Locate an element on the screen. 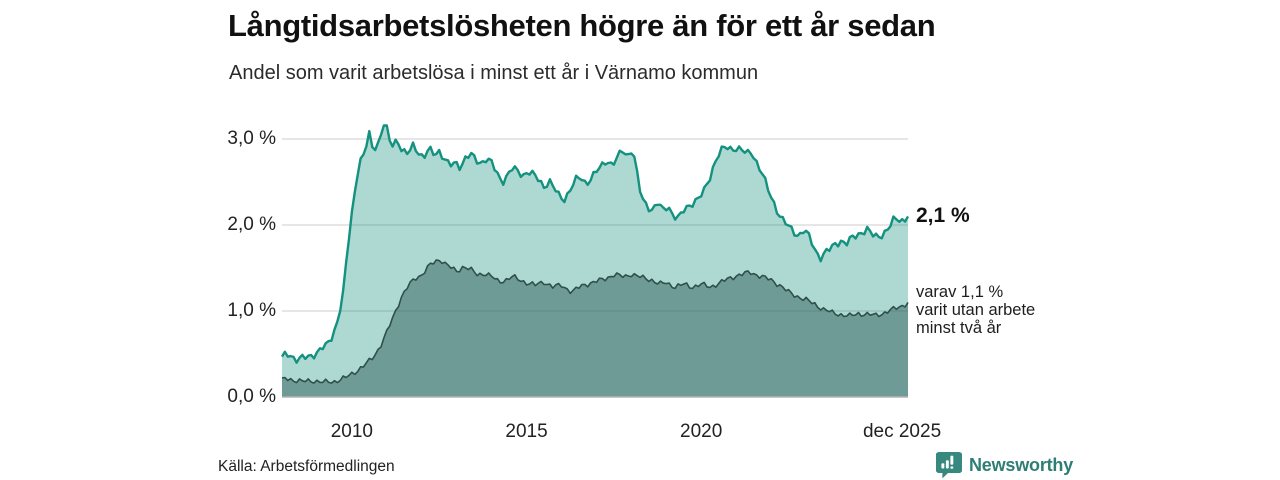 This screenshot has width=1280, height=480. source-note: Källa: Arbetsförmedlingen is located at coordinates (306, 466).